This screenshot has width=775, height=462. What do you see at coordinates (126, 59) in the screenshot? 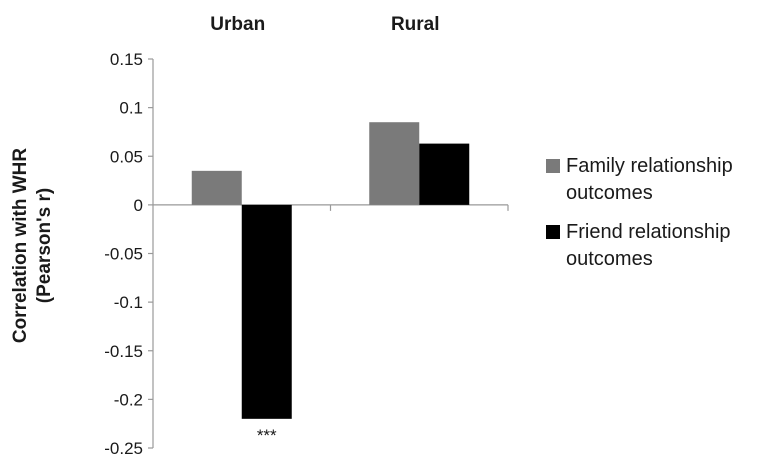
I see `y-tick-label: 0.15` at bounding box center [126, 59].